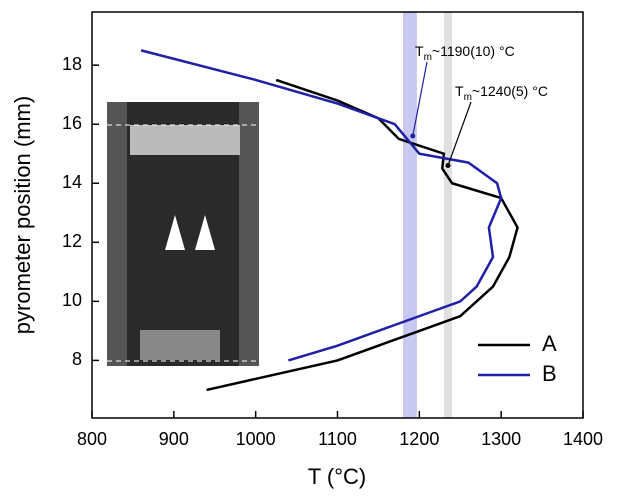 This screenshot has width=632, height=496. What do you see at coordinates (77, 359) in the screenshot?
I see `y-tick-label: 8` at bounding box center [77, 359].